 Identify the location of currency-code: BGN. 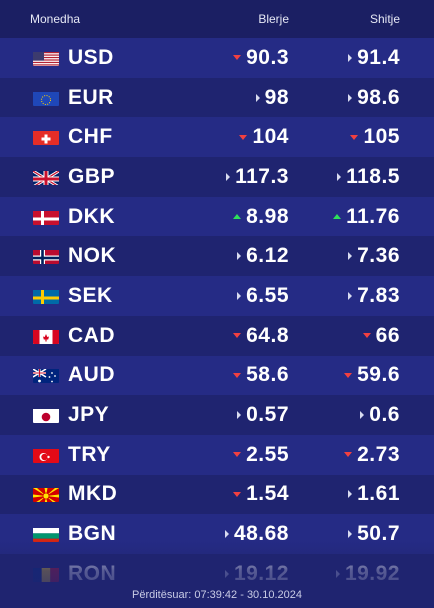
(92, 534).